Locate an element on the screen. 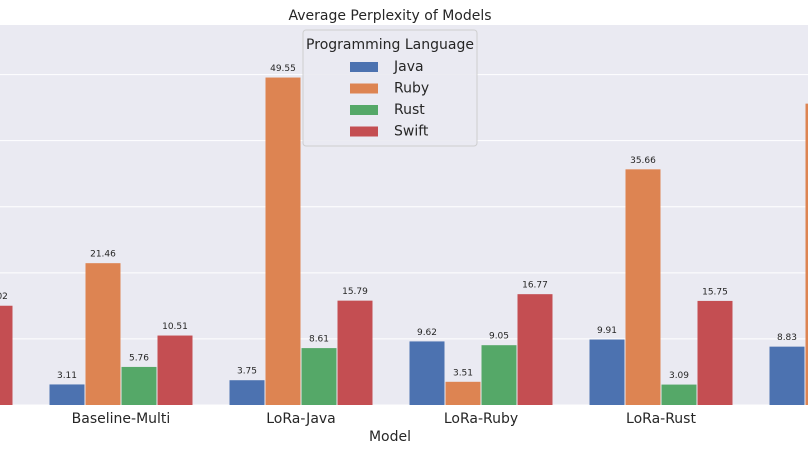 This screenshot has width=808, height=455. legend-label: Ruby is located at coordinates (411, 89).